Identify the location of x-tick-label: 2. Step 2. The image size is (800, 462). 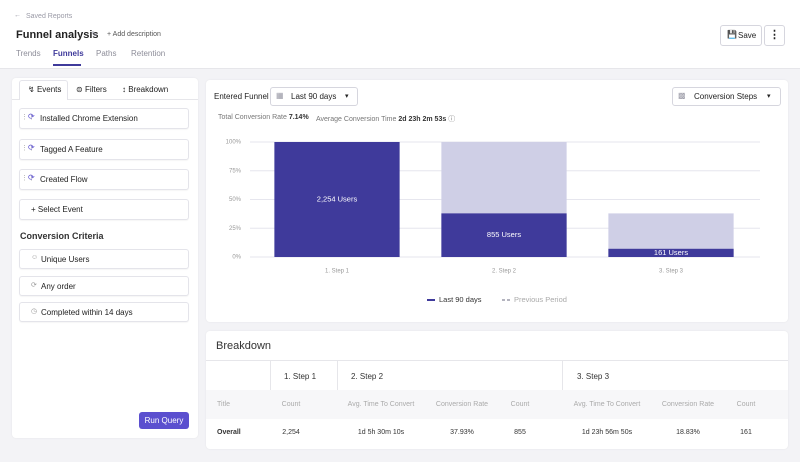
(504, 272).